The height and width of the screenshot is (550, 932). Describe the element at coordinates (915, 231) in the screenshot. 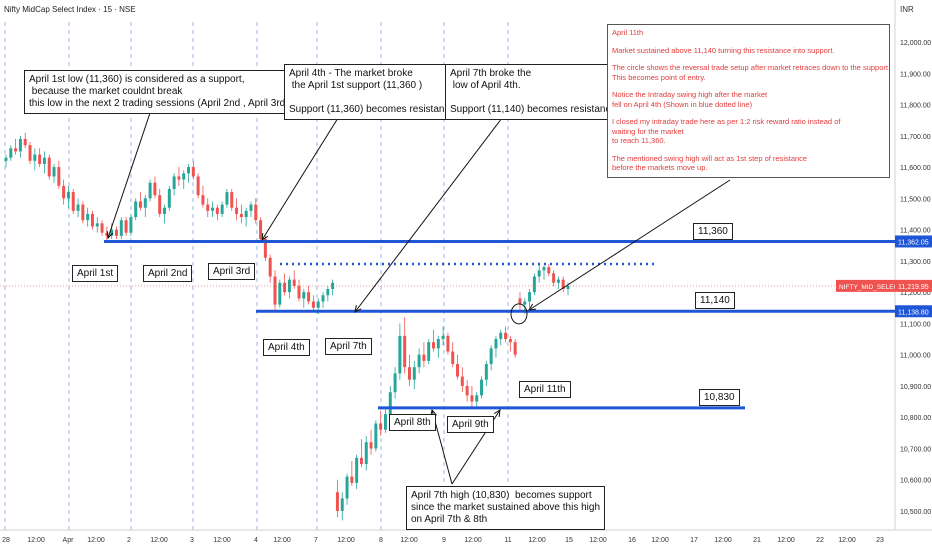

I see `price-tick-label: 11,400.00` at that location.